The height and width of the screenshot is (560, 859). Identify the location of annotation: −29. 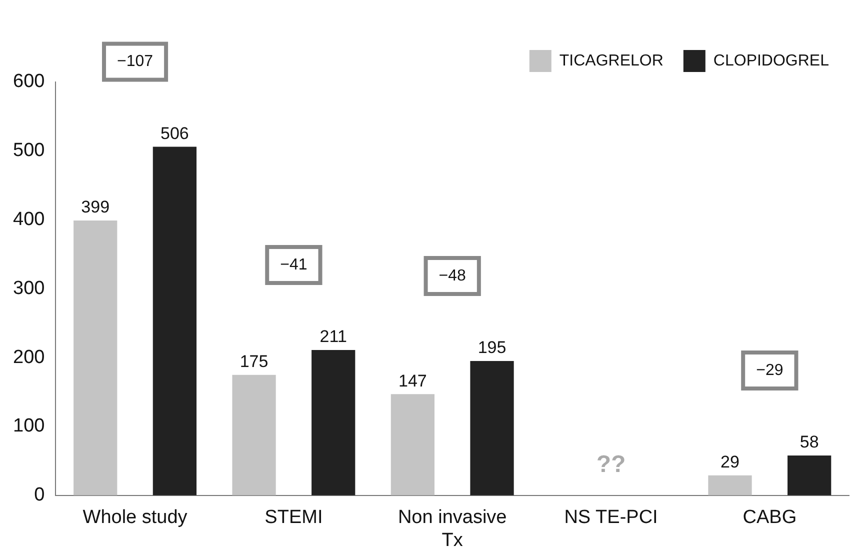
(770, 370).